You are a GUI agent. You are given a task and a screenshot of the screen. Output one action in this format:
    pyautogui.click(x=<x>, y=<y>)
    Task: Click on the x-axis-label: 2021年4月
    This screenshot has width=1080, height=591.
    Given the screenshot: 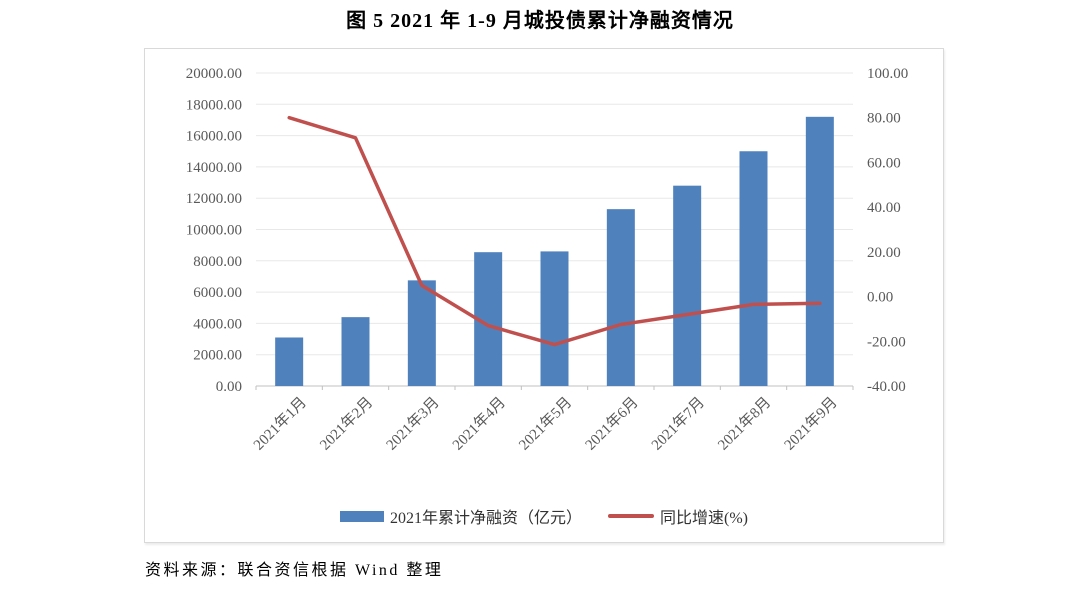 What is the action you would take?
    pyautogui.click(x=479, y=424)
    